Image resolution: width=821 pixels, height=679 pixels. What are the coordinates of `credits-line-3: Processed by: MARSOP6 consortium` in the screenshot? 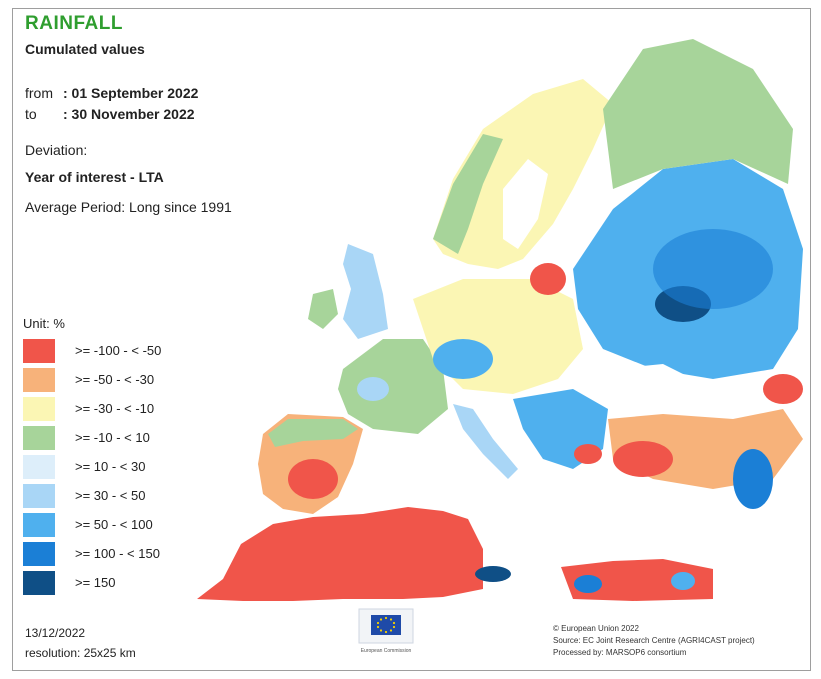 It's located at (620, 652).